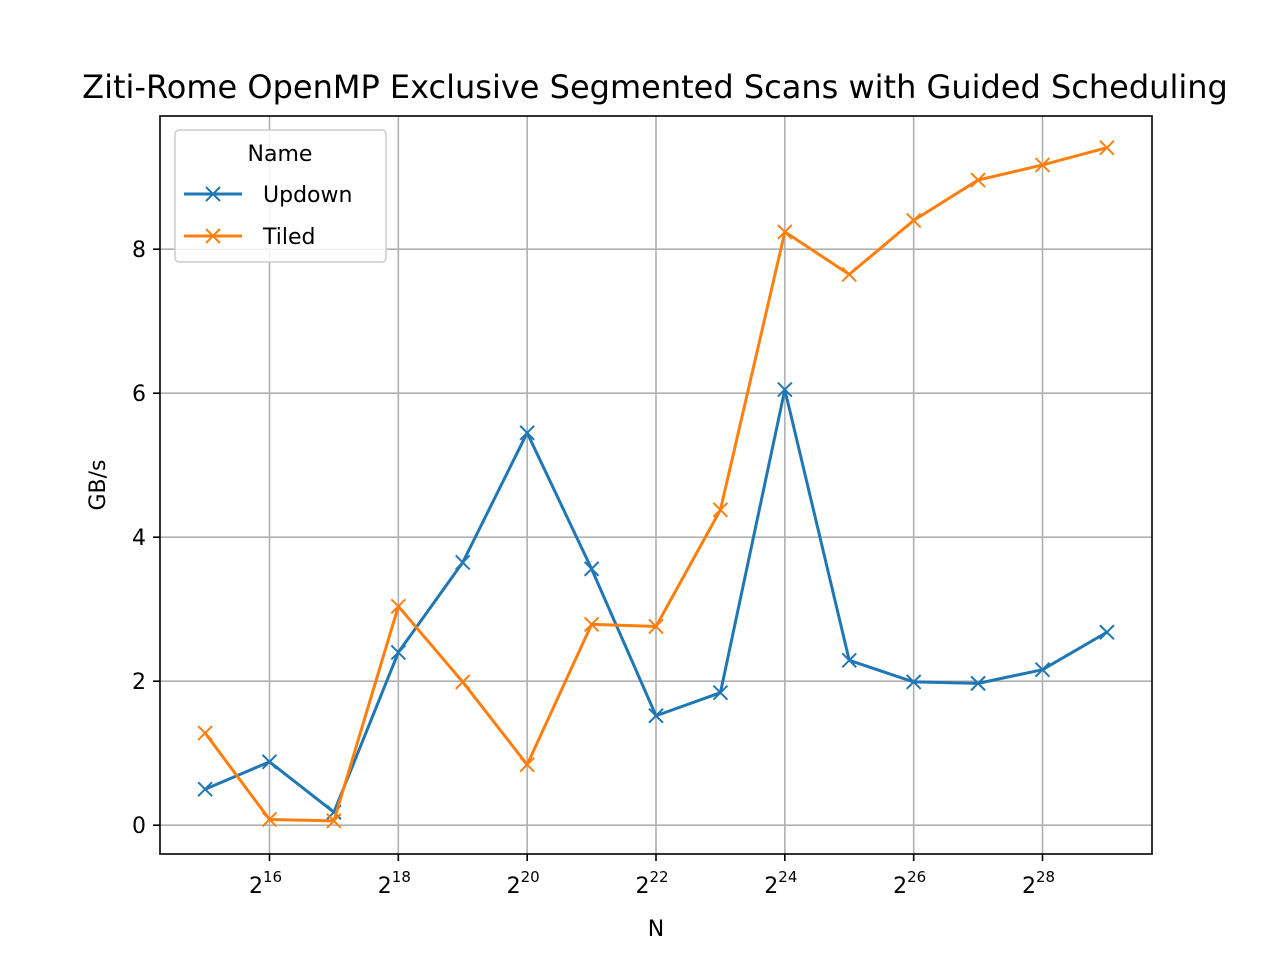  Describe the element at coordinates (139, 250) in the screenshot. I see `y-tick-label: 8` at that location.